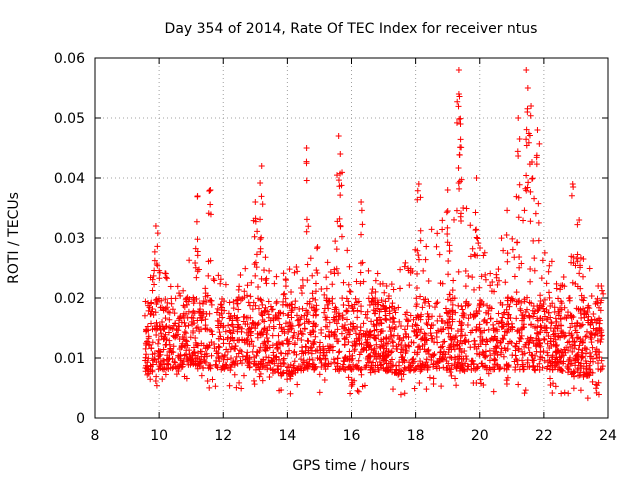 This screenshot has width=640, height=480. What do you see at coordinates (69, 359) in the screenshot?
I see `y-tick-label: 0.01` at bounding box center [69, 359].